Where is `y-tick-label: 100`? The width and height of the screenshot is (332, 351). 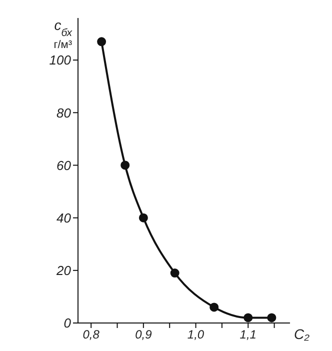
y-tick-label: 100 is located at coordinates (60, 60).